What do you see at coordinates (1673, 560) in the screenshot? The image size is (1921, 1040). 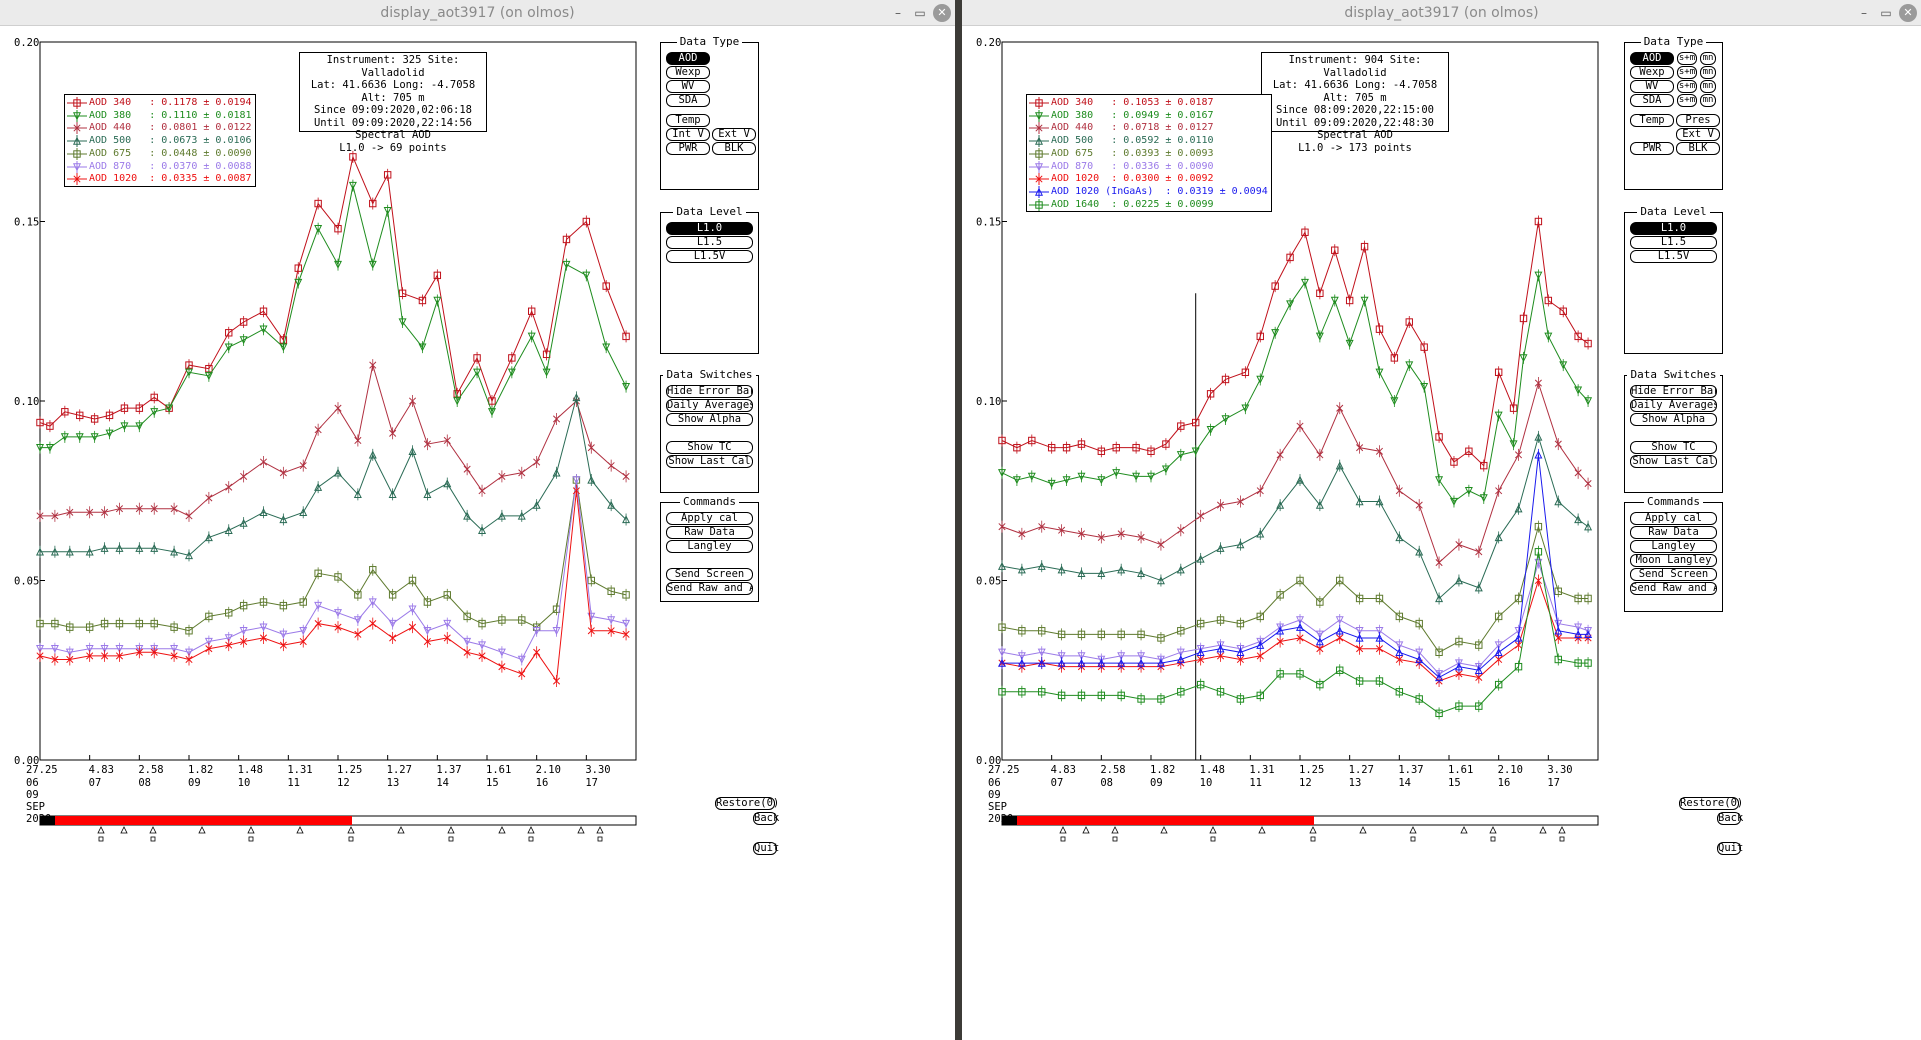 I see `moon-langley-button: Moon Langley` at bounding box center [1673, 560].